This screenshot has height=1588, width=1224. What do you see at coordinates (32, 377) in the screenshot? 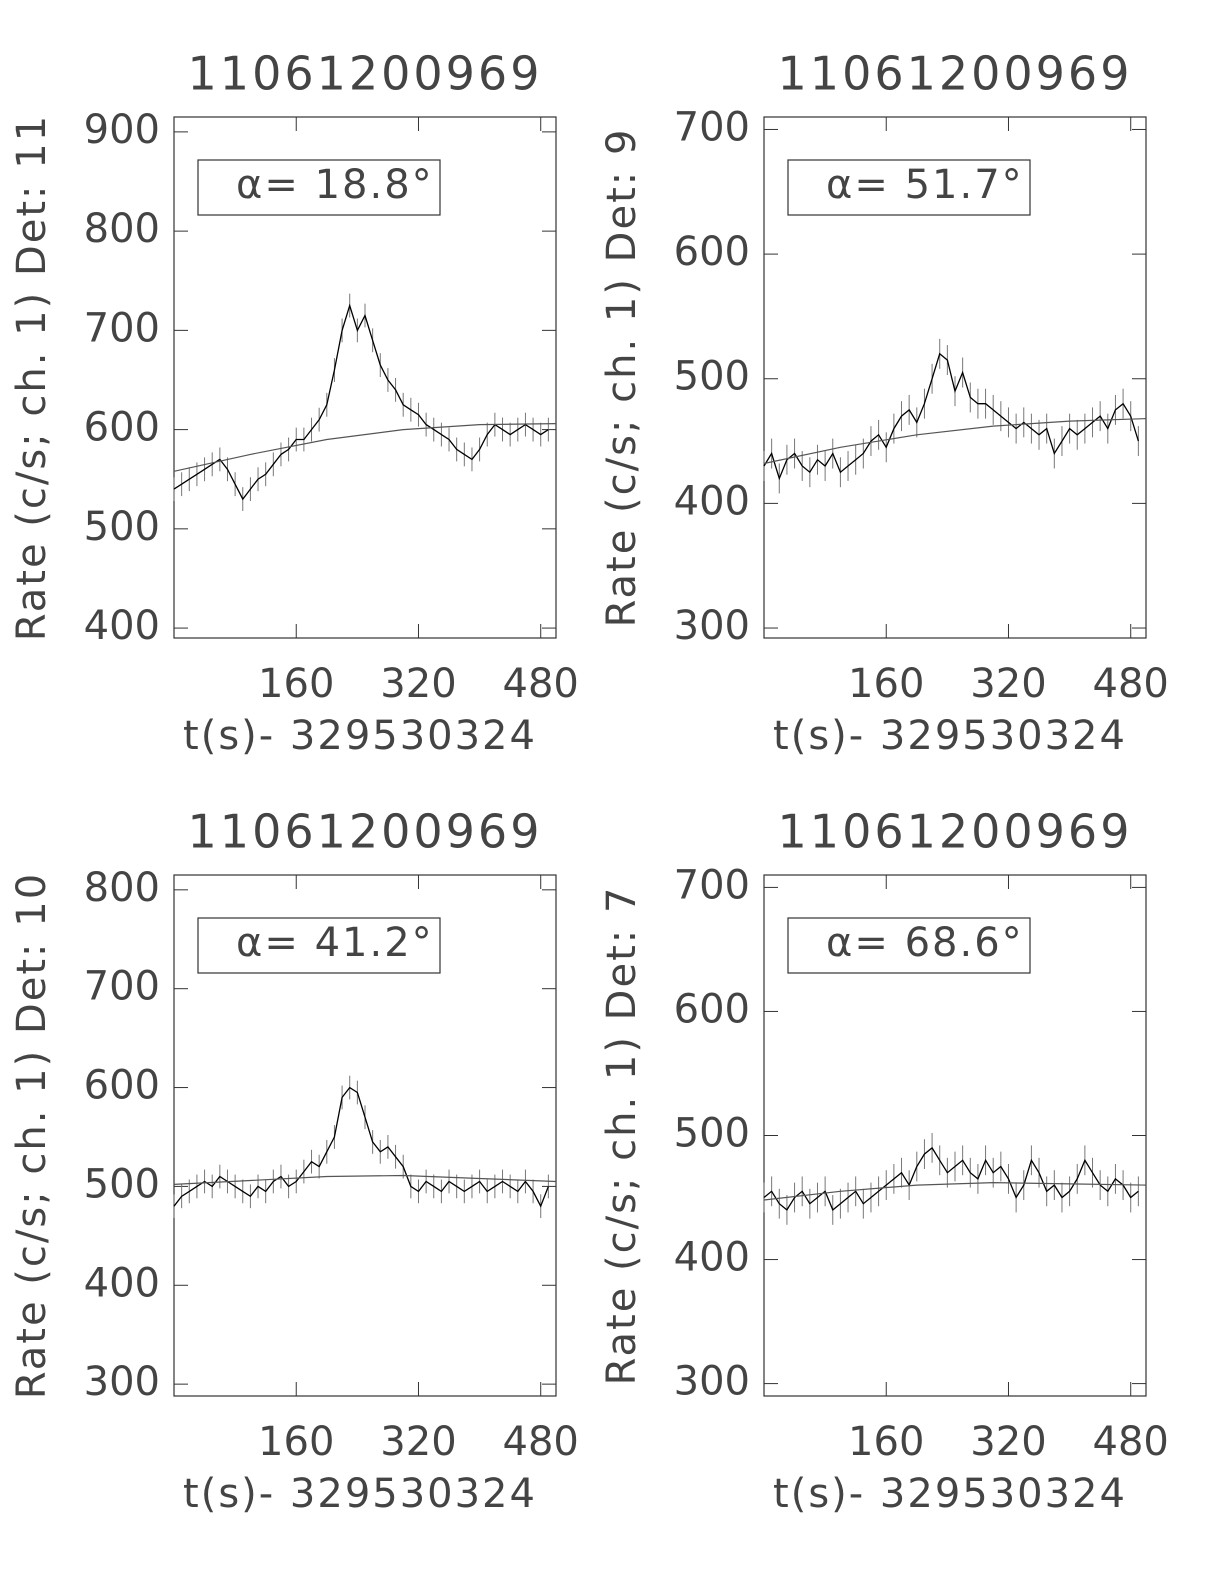
I see `y-axis-label: Rate (c/s; ch. 1) Det: 11` at bounding box center [32, 377].